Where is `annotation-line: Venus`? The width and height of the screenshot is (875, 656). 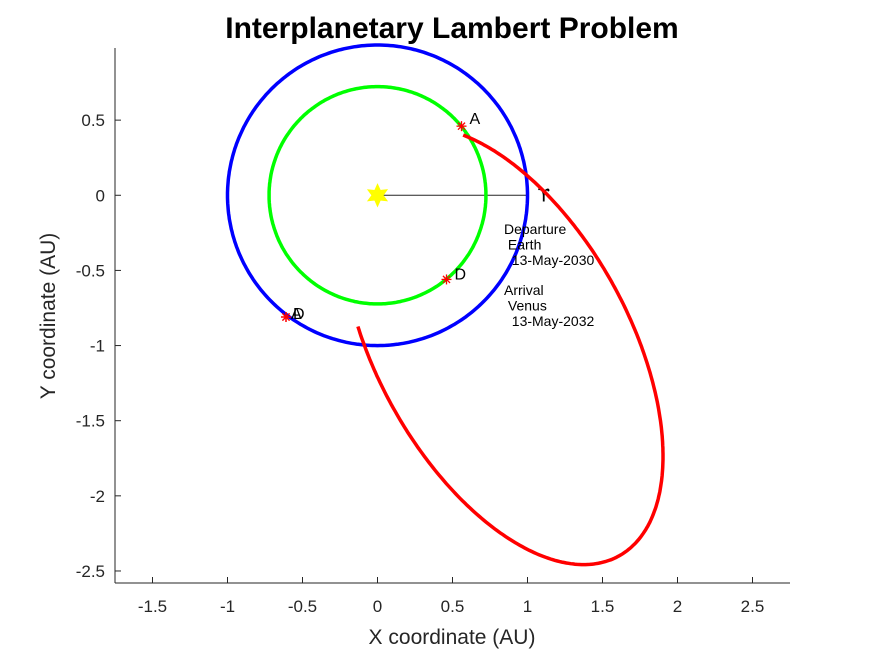 annotation-line: Venus is located at coordinates (525, 306).